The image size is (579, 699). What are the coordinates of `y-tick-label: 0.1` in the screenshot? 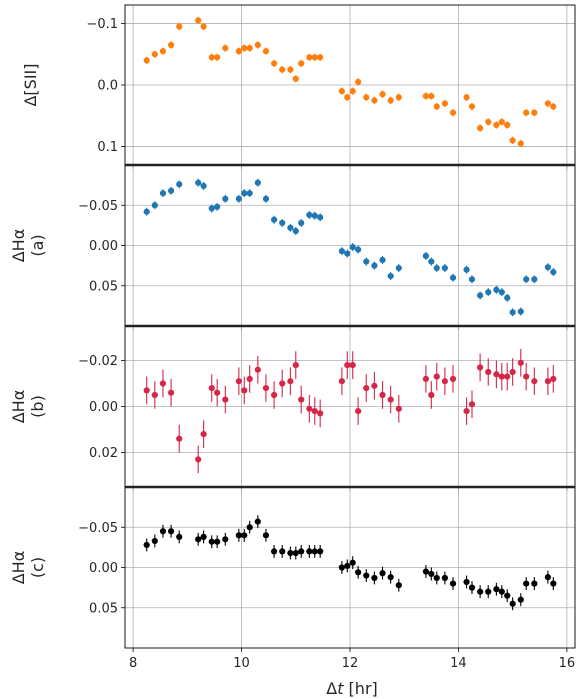 It's located at (107, 147).